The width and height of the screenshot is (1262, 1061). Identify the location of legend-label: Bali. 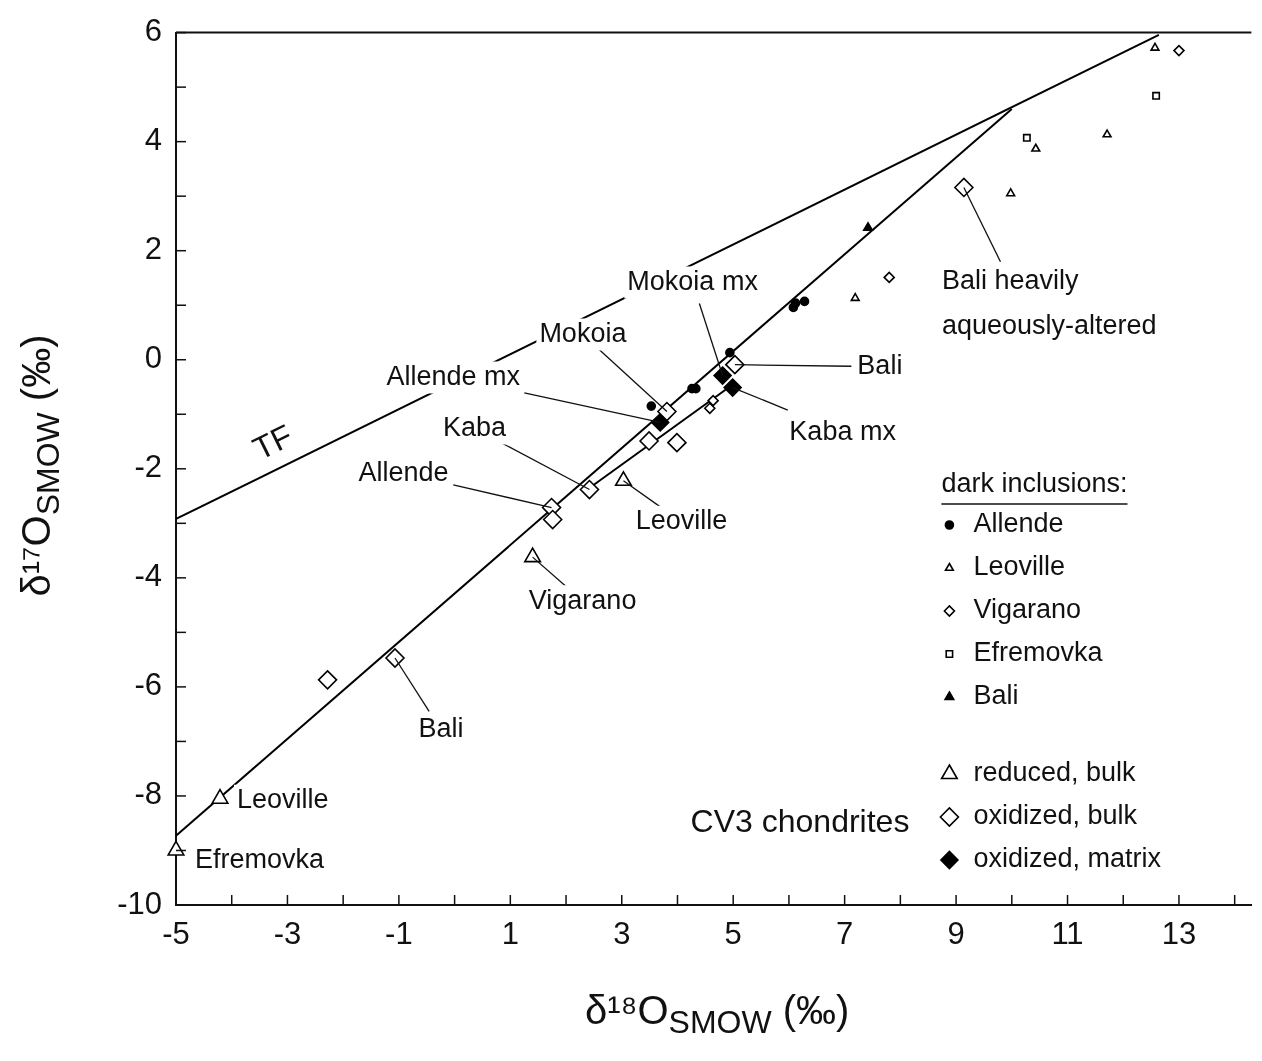
(996, 695).